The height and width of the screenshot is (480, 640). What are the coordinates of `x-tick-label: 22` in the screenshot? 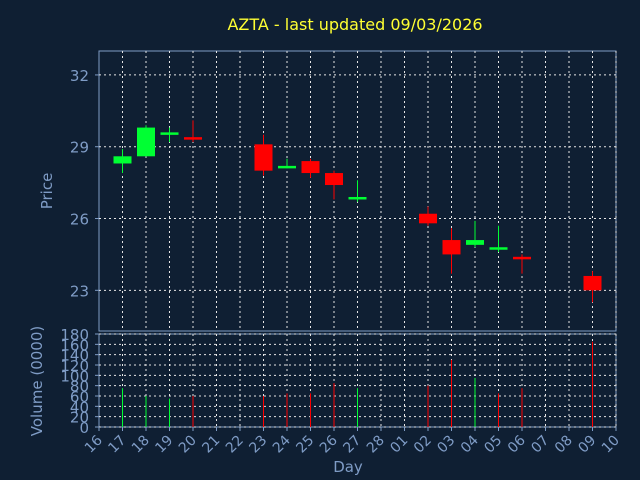 It's located at (235, 445).